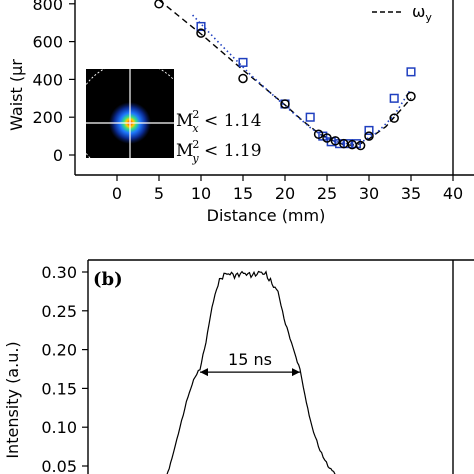 The image size is (474, 474). Describe the element at coordinates (59, 350) in the screenshot. I see `y-tick-label: 0.20` at that location.